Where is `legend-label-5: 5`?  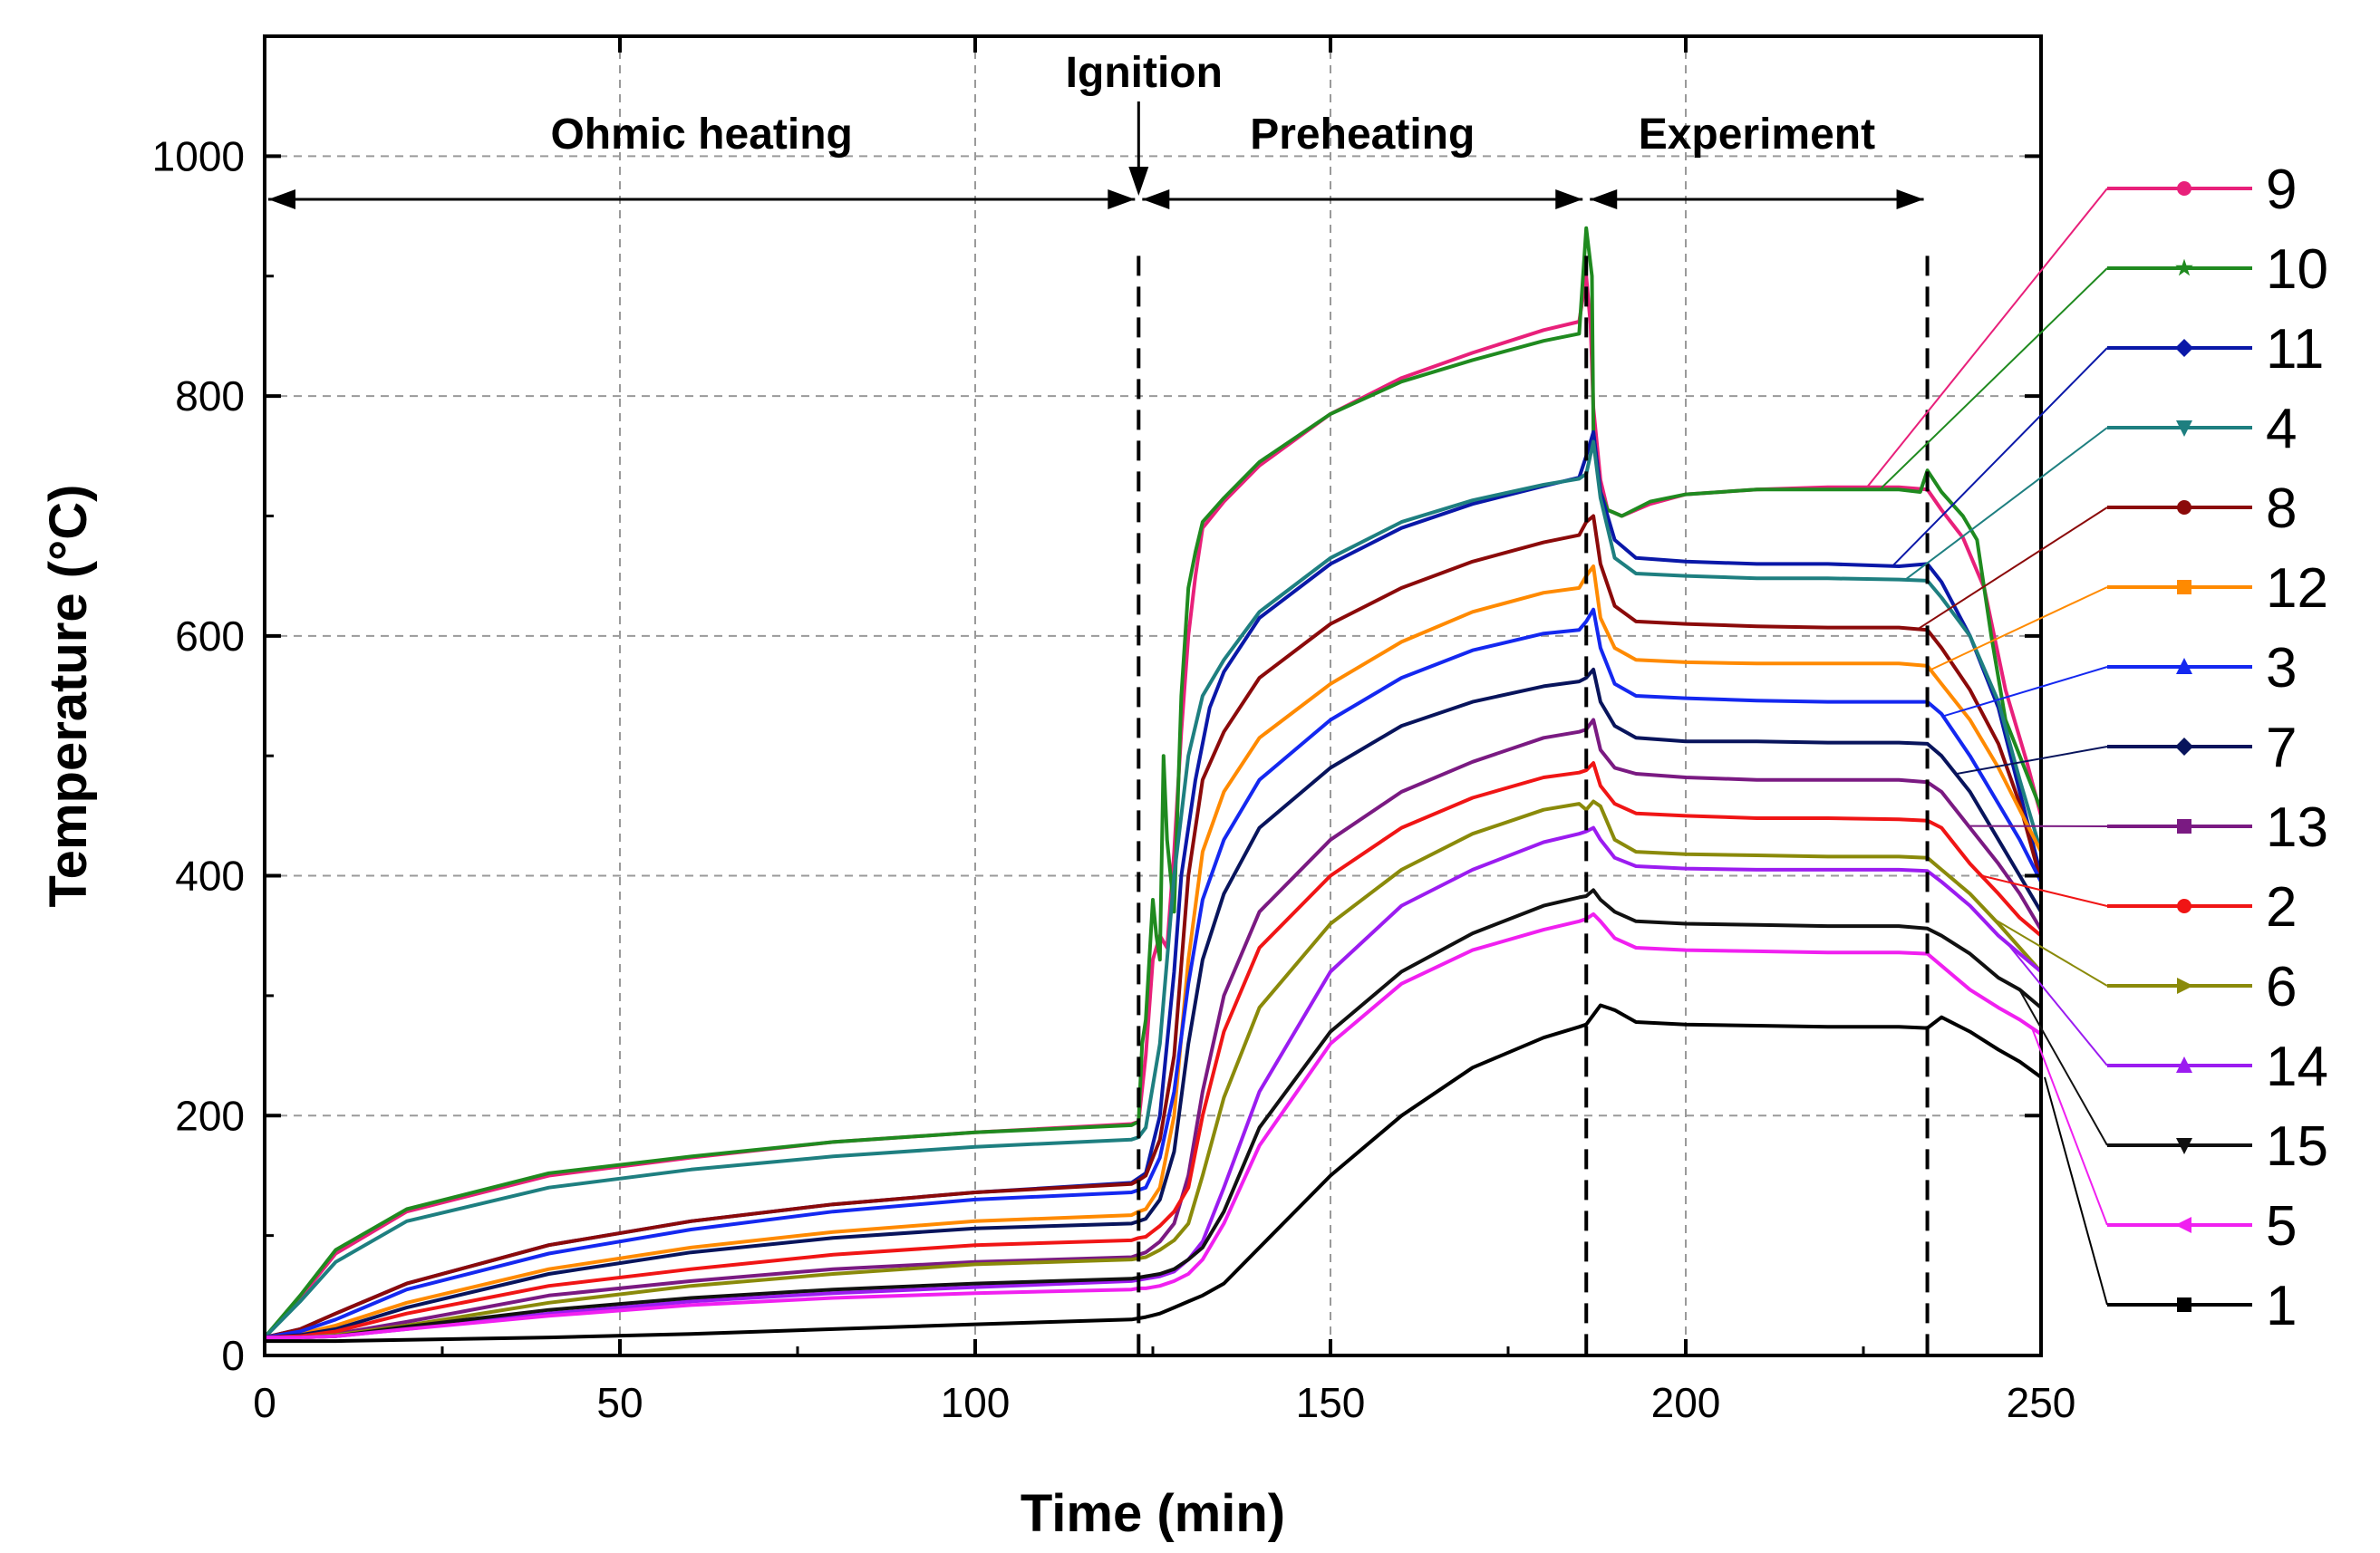 legend-label-5: 5 is located at coordinates (2281, 1226).